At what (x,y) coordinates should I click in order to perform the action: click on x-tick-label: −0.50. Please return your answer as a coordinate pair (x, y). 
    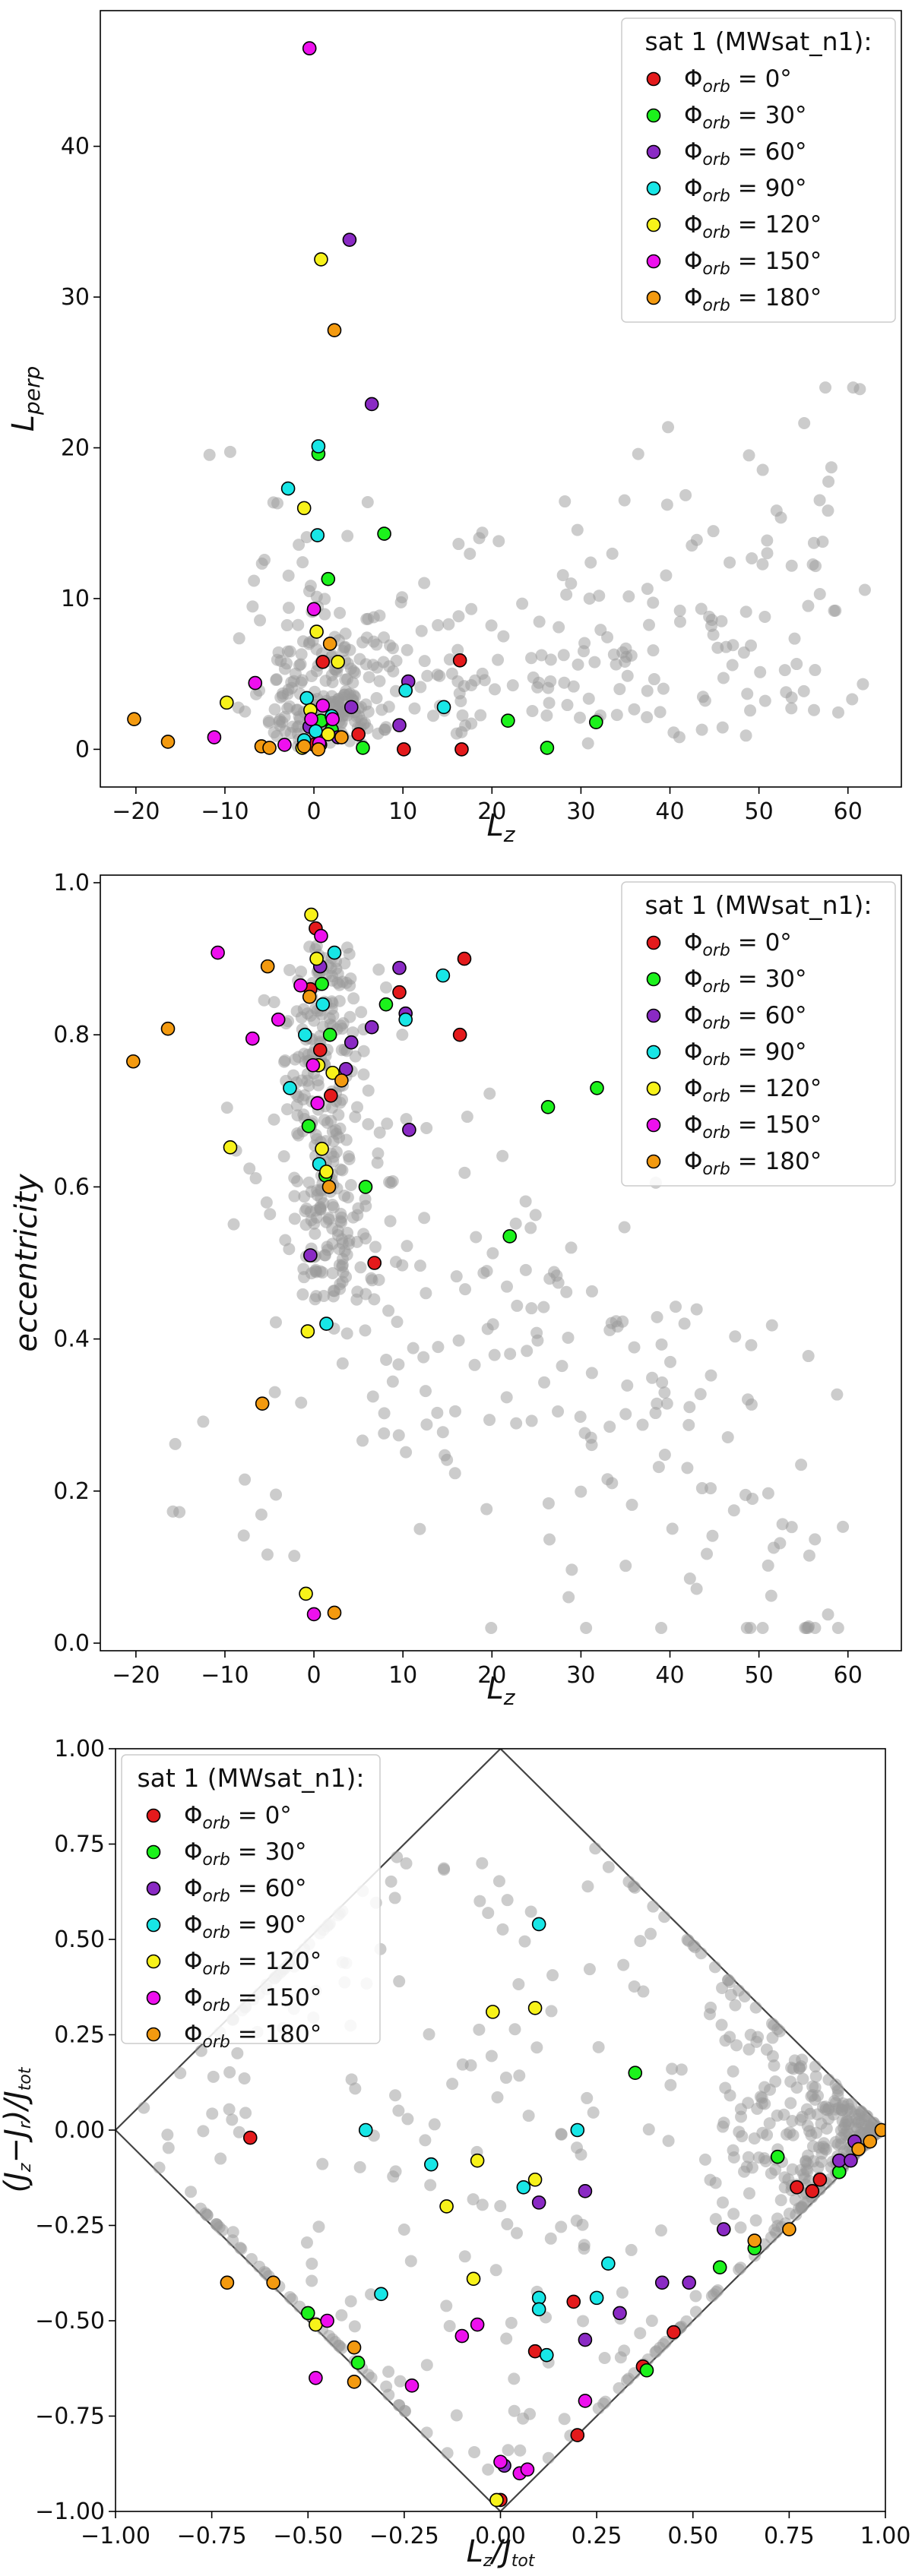
    Looking at the image, I should click on (308, 2536).